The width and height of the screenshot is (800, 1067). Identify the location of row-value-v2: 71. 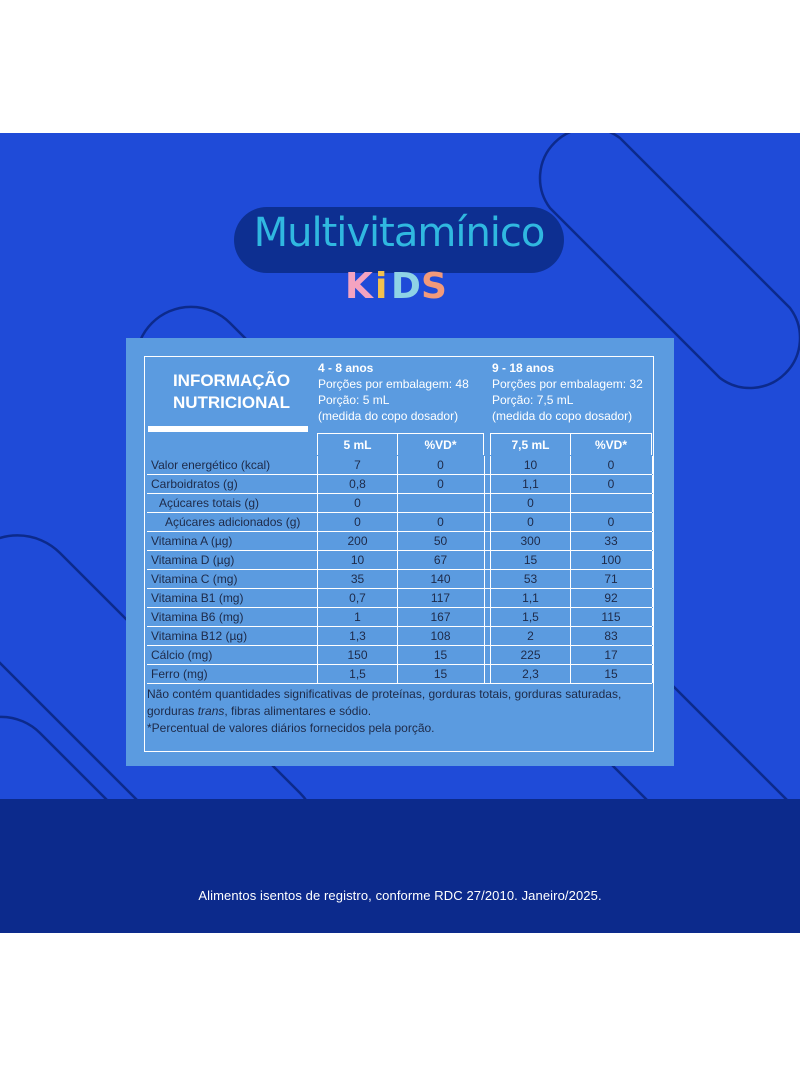
(611, 579).